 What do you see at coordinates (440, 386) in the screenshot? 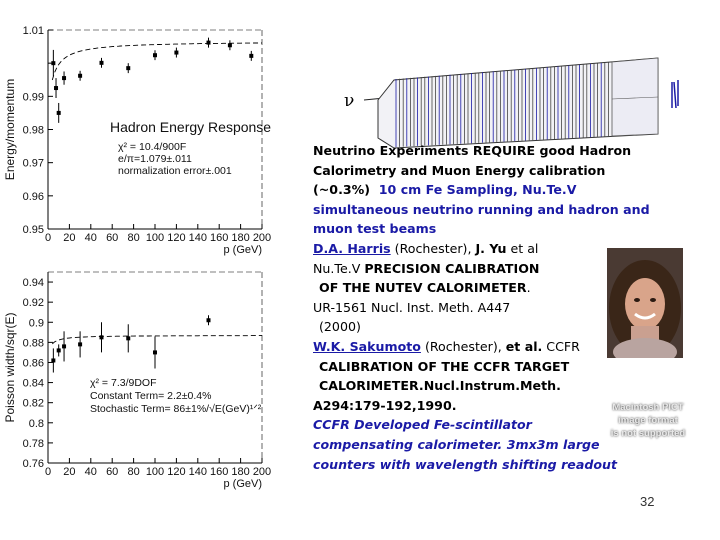
I see `ref2-line-3: CALORIMETER.Nucl.Instrum.Meth.` at bounding box center [440, 386].